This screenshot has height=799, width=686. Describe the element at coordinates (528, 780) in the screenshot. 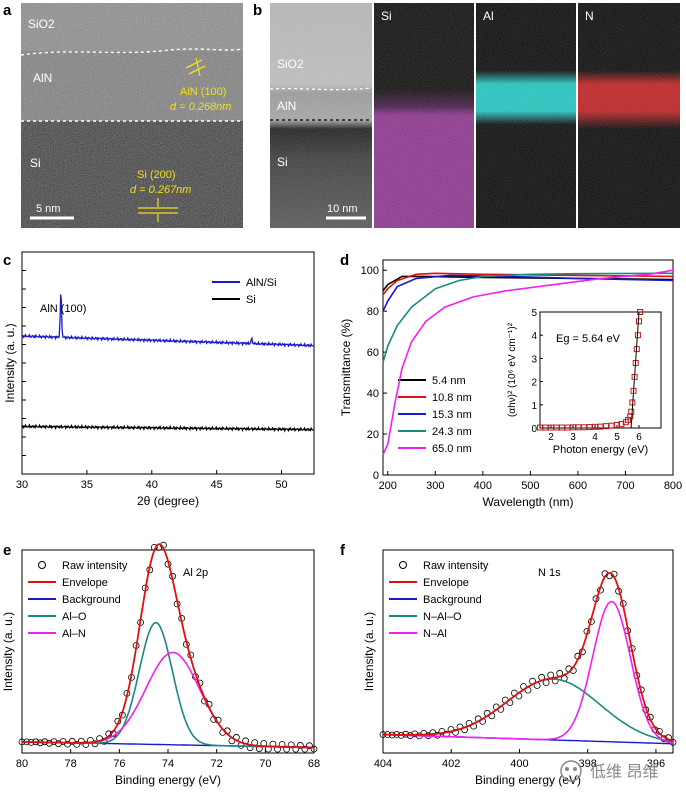

I see `xps-f-xlabel: Binding energy (eV)` at that location.